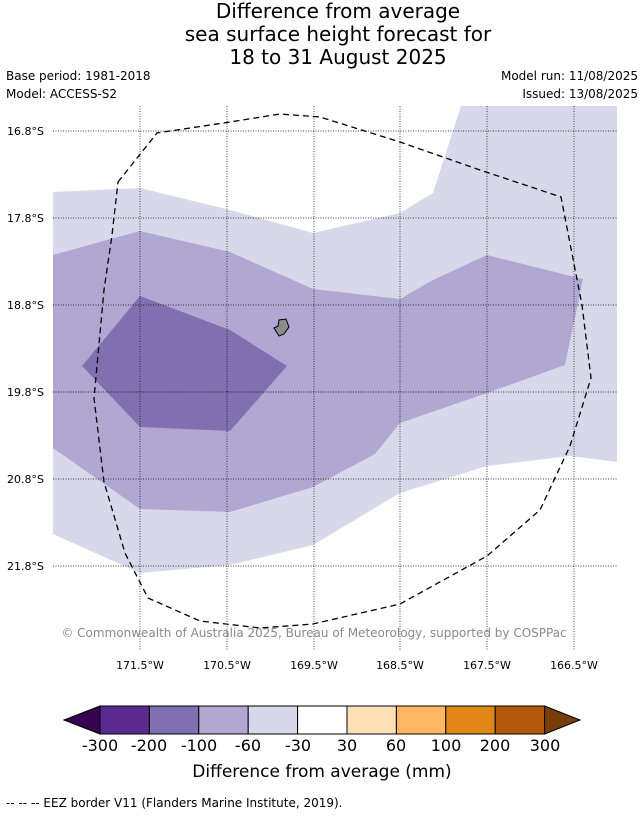 The image size is (644, 816). Describe the element at coordinates (62, 94) in the screenshot. I see `model-name: Model: ACCESS-S2` at that location.